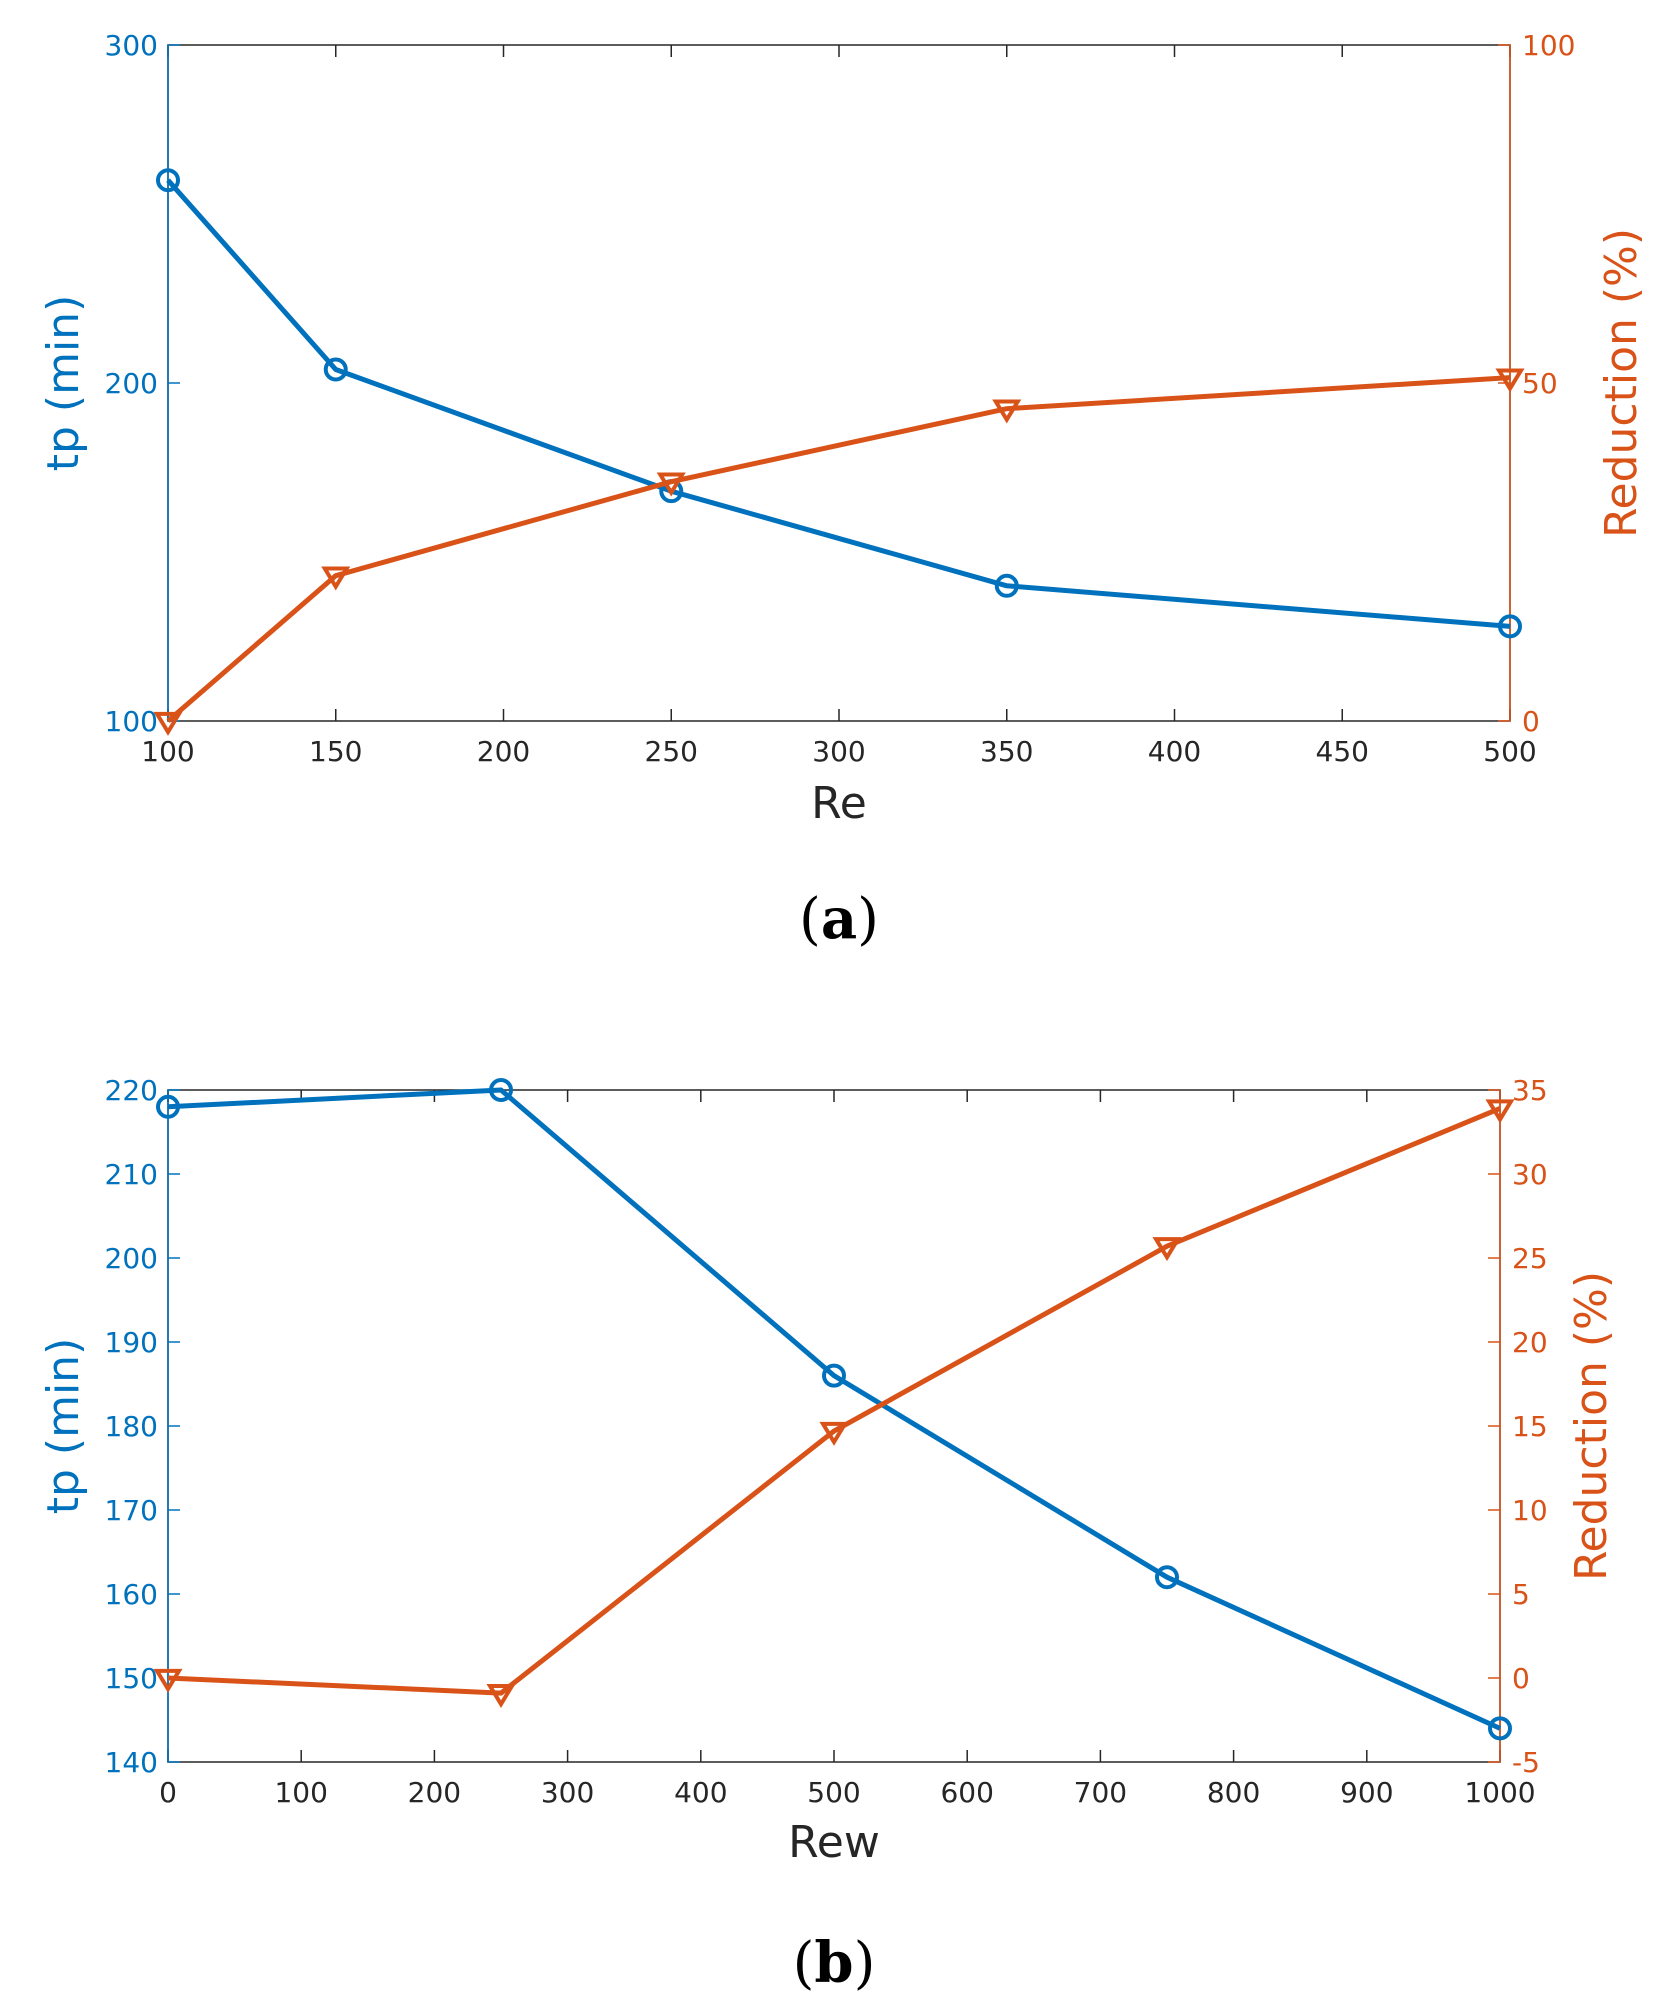 The width and height of the screenshot is (1673, 2004). What do you see at coordinates (1100, 1792) in the screenshot?
I see `x-tick-label: 700` at bounding box center [1100, 1792].